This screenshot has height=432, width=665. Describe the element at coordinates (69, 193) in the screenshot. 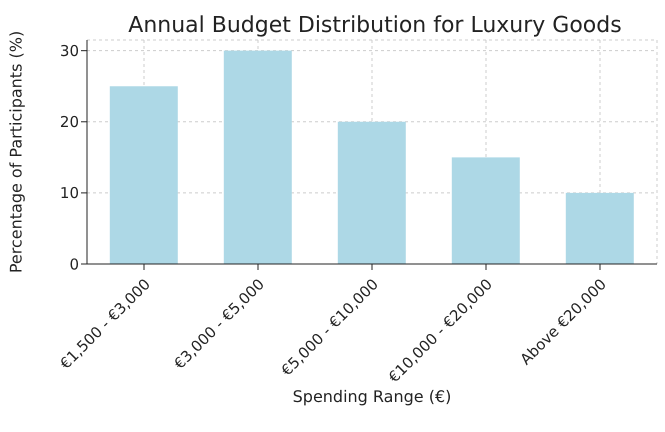

I see `y-tick-label: 10` at that location.